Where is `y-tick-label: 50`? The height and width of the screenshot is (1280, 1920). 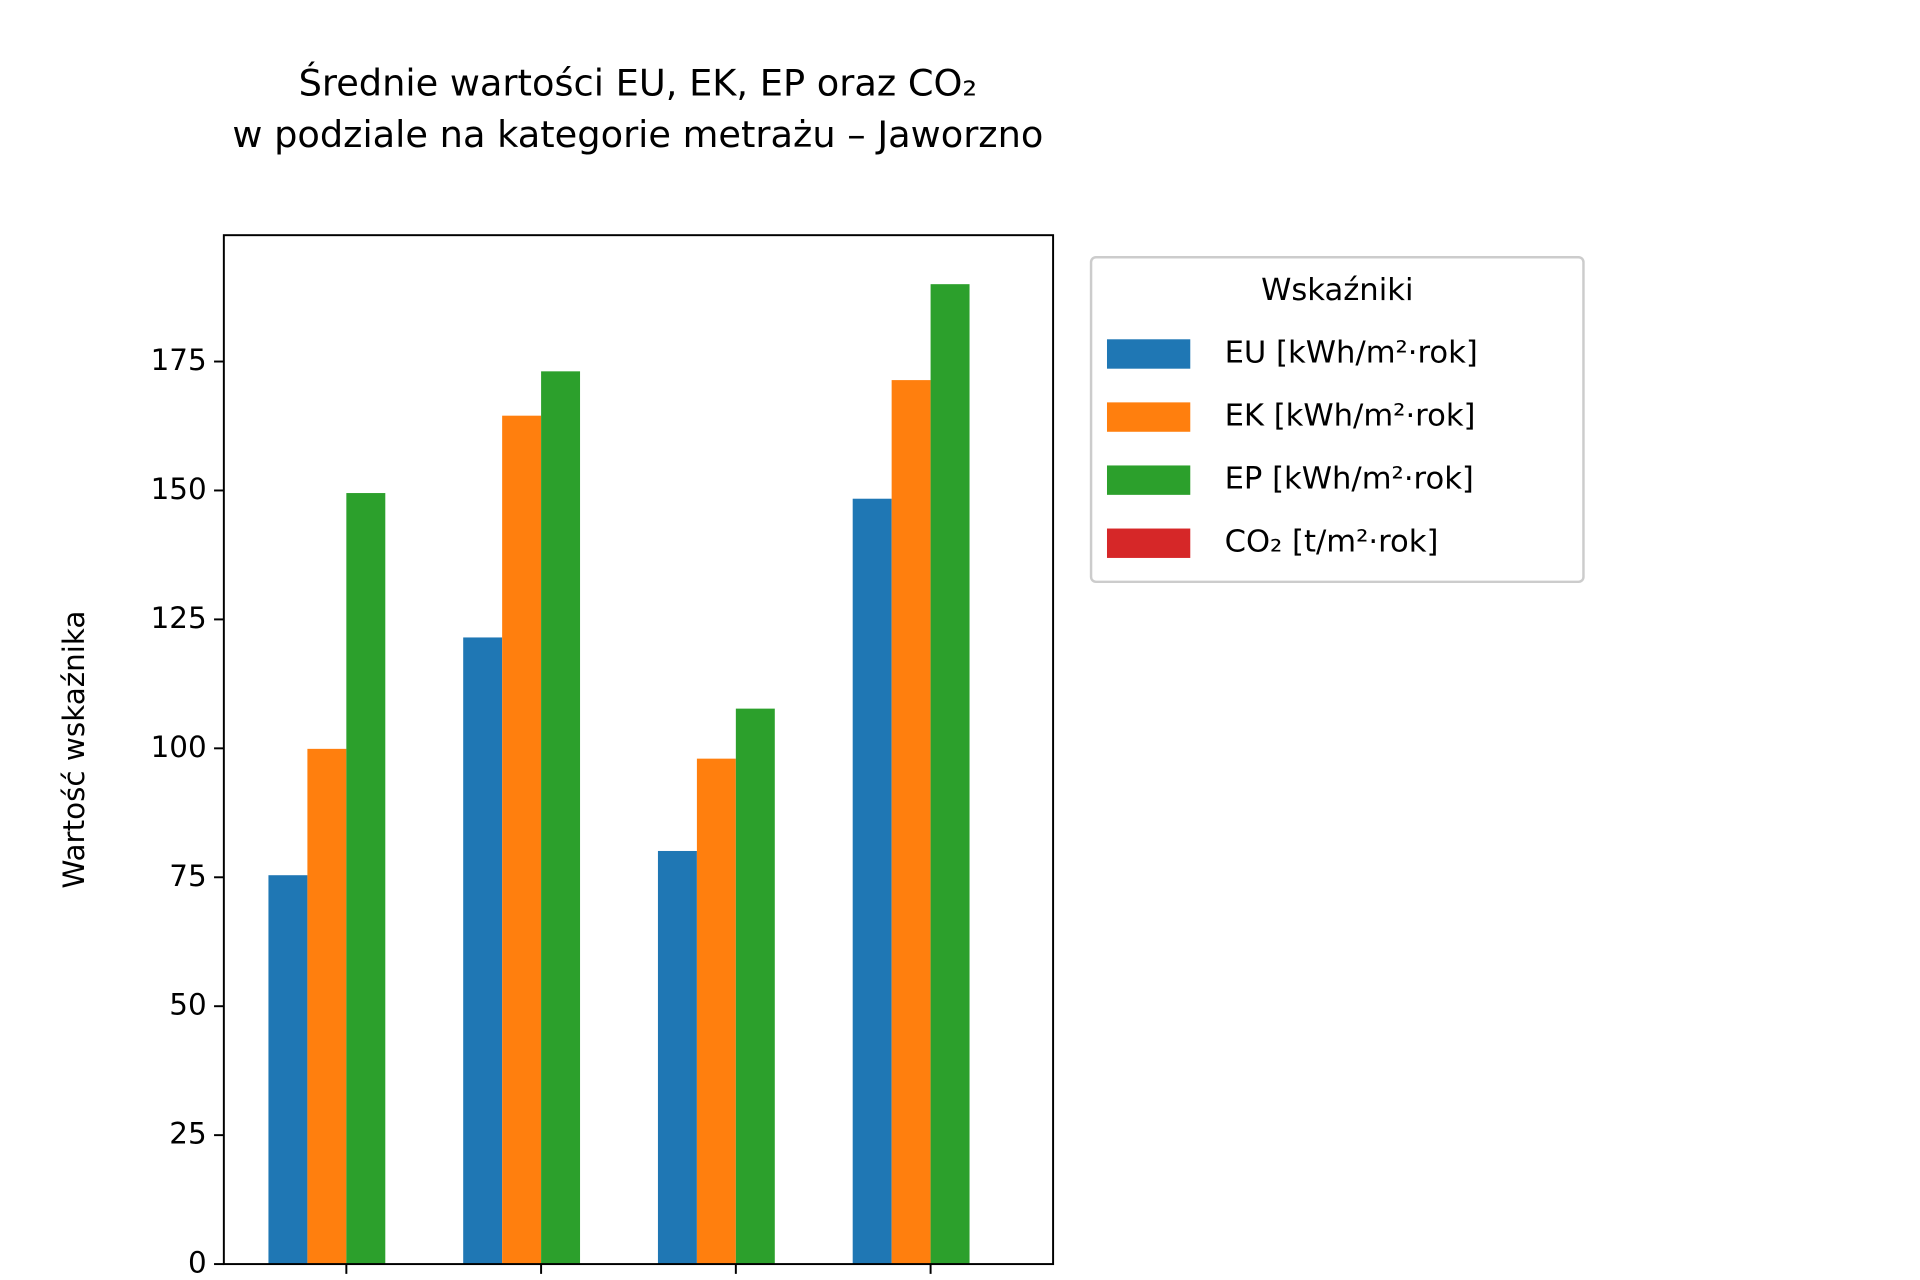 y-tick-label: 50 is located at coordinates (187, 1005).